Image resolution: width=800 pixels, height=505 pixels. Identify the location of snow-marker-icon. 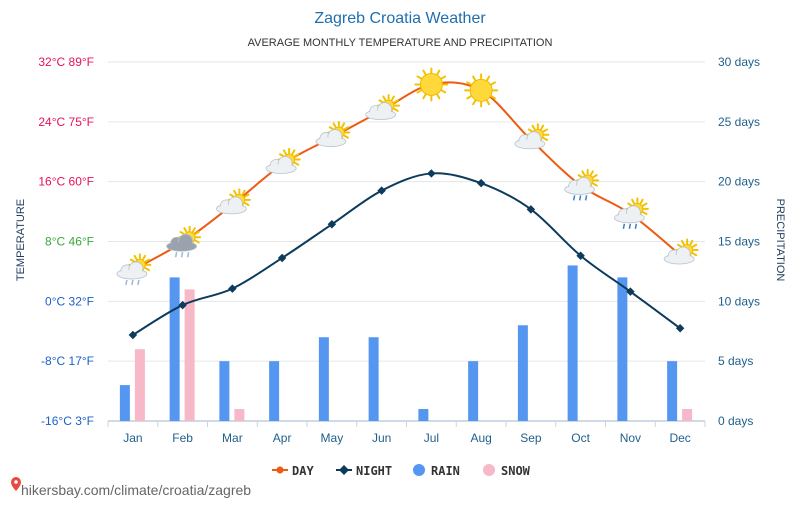
(489, 470).